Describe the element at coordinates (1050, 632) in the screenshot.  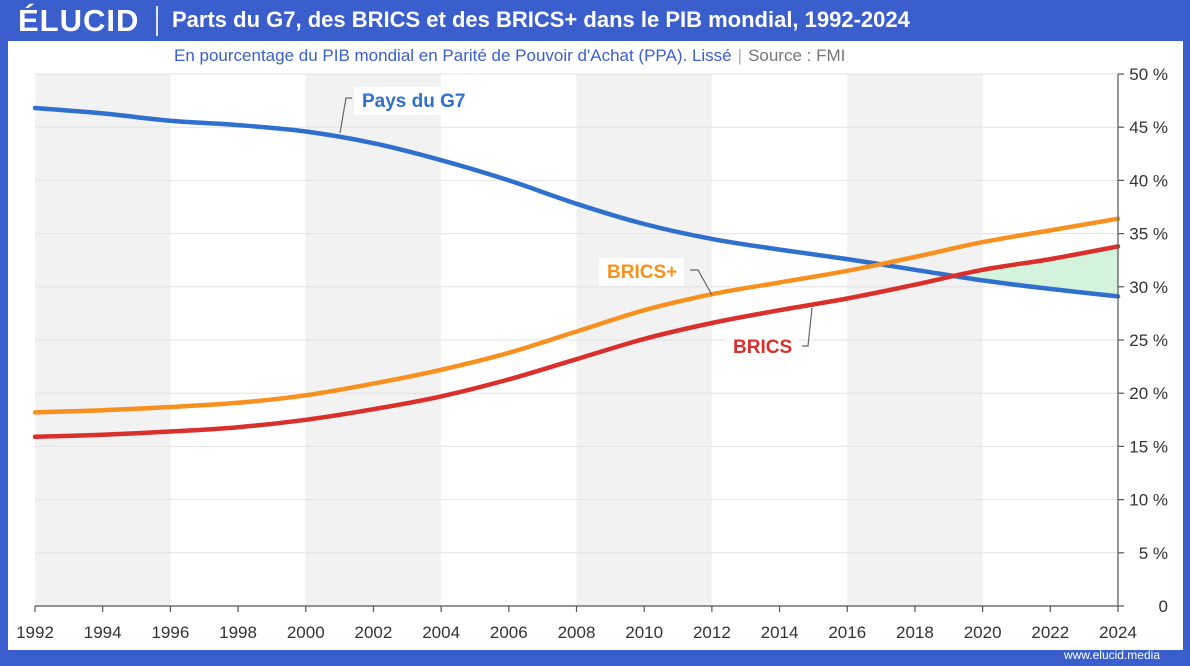
I see `x-tick-label-15: 2022` at that location.